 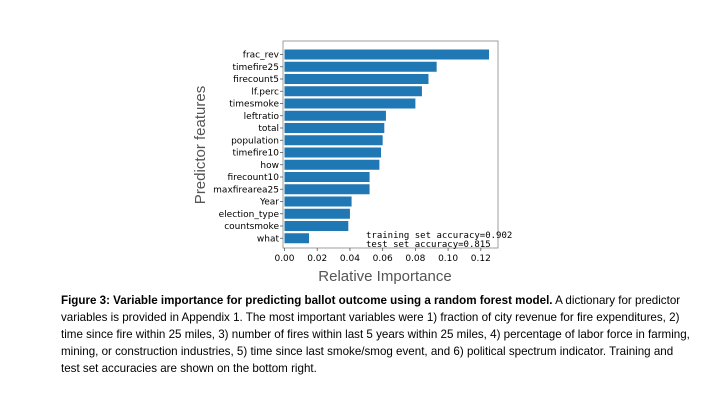 I want to click on bar-leftratio, so click(x=335, y=115).